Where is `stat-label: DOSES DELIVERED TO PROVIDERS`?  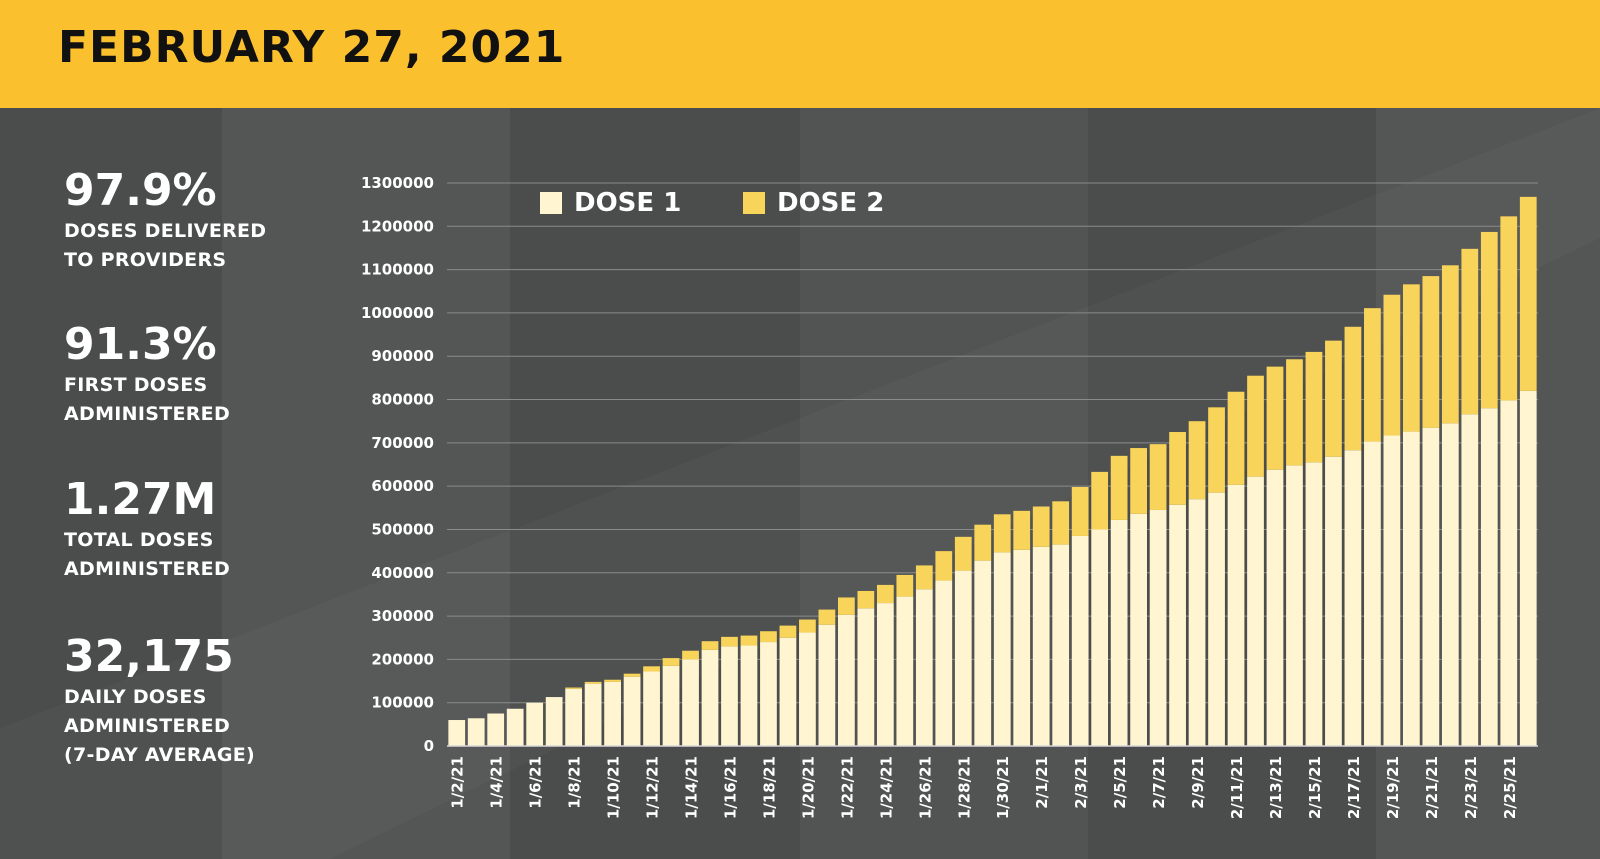 stat-label: DOSES DELIVERED TO PROVIDERS is located at coordinates (165, 245).